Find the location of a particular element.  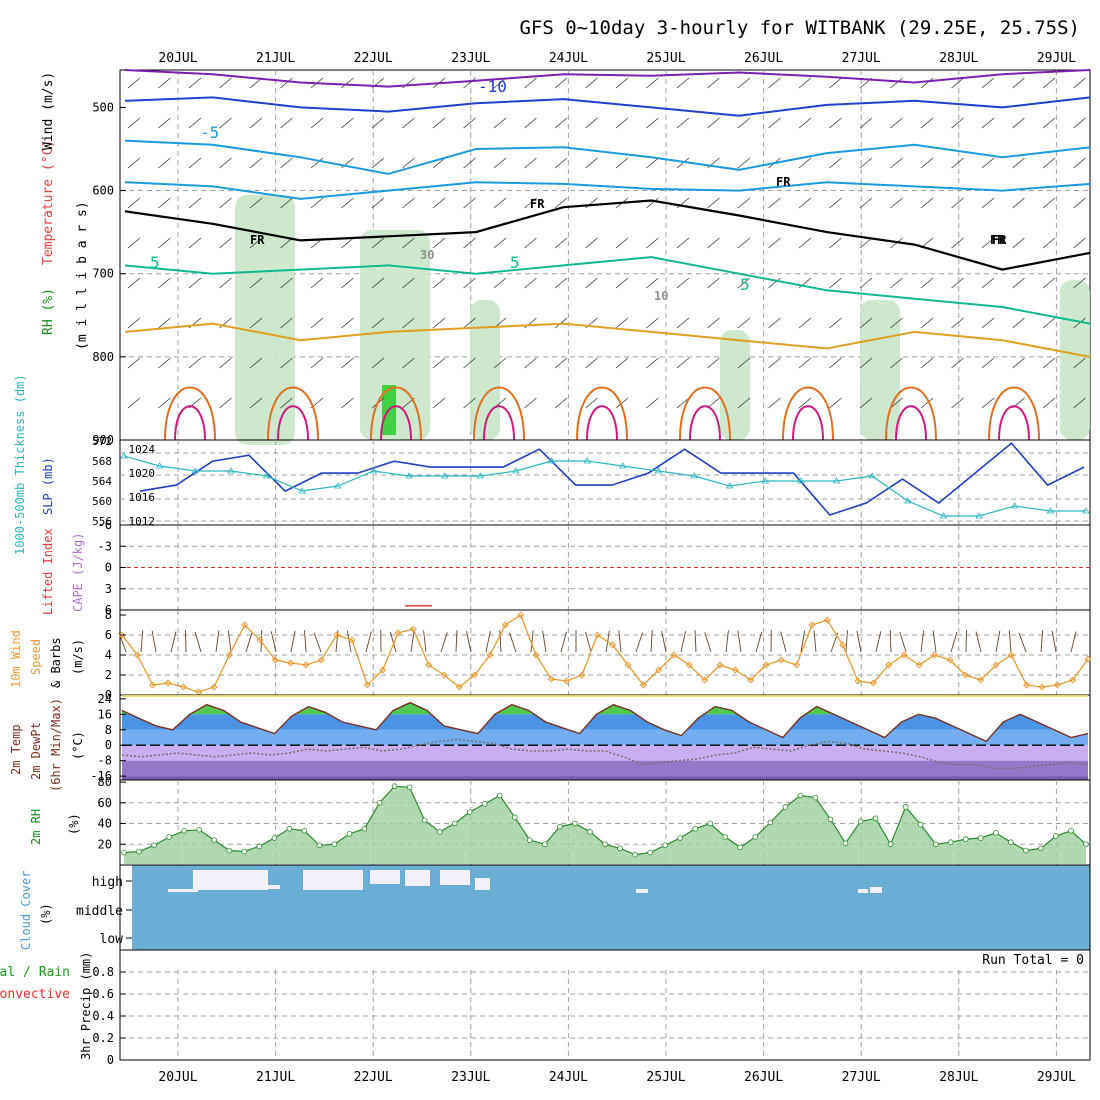

date-label-bottom: 21JUL is located at coordinates (275, 1077).